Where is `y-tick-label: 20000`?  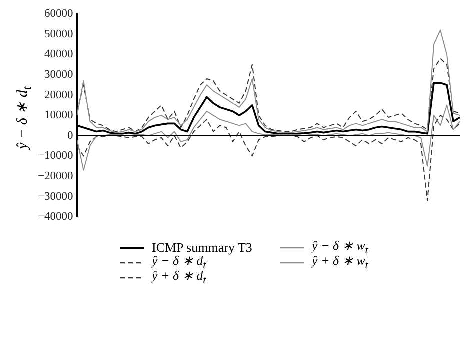
y-tick-label: 20000 is located at coordinates (59, 95).